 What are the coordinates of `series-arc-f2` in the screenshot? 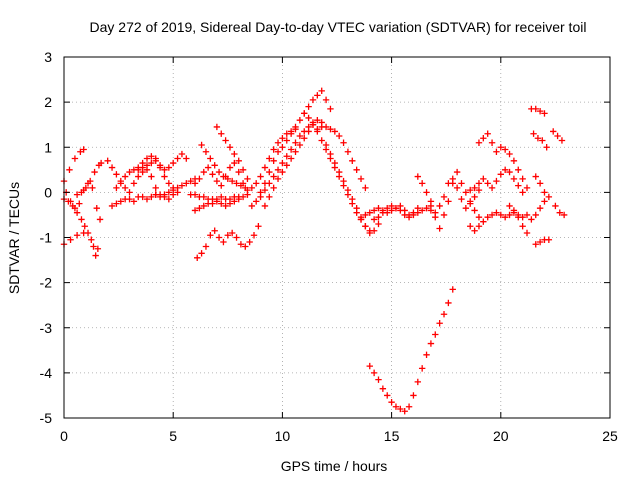 It's located at (448, 194).